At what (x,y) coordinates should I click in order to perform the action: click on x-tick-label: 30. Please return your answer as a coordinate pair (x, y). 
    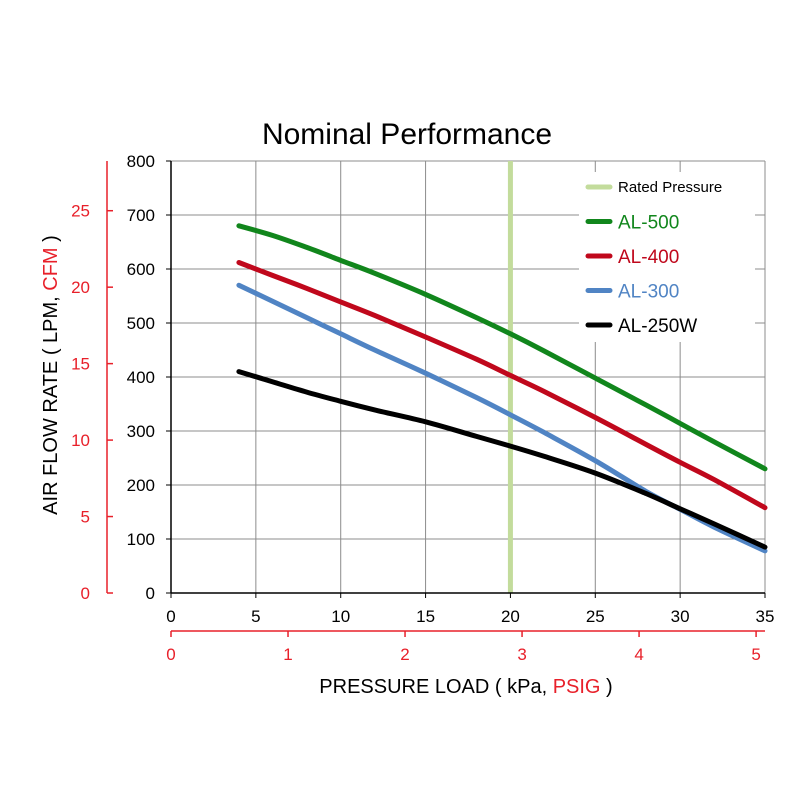
    Looking at the image, I should click on (680, 616).